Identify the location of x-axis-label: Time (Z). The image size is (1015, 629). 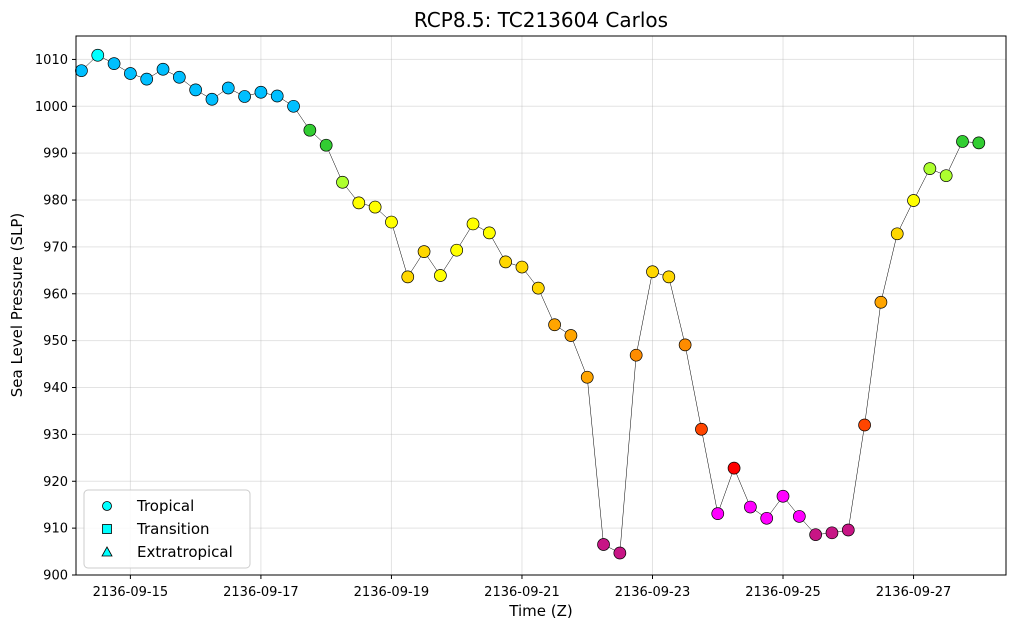
(540, 611).